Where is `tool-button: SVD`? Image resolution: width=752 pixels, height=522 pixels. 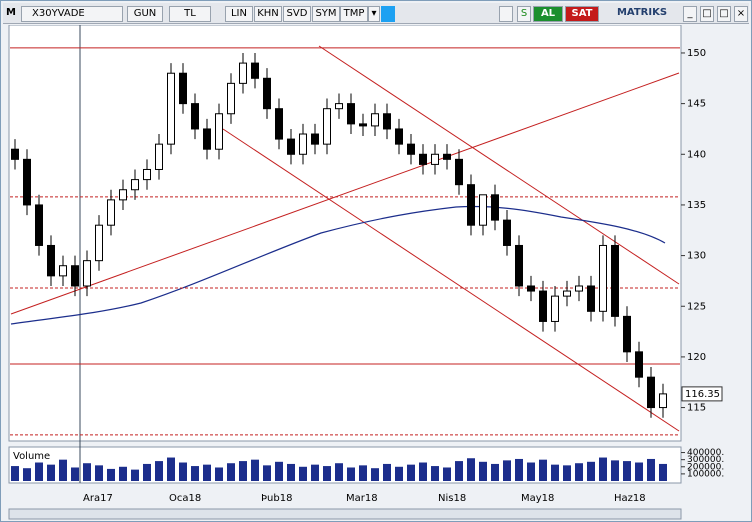 tool-button: SVD is located at coordinates (297, 14).